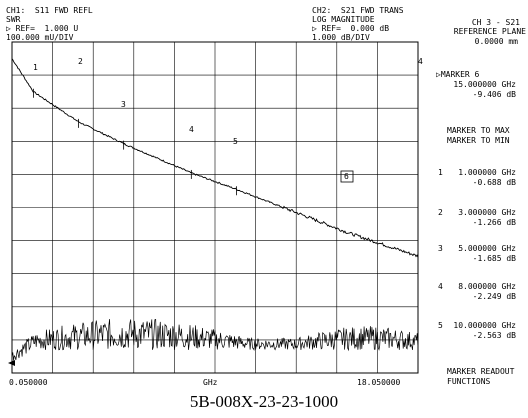  What do you see at coordinates (358, 10) in the screenshot?
I see `ch2-title: CH2: S21 FWD TRANS` at bounding box center [358, 10].